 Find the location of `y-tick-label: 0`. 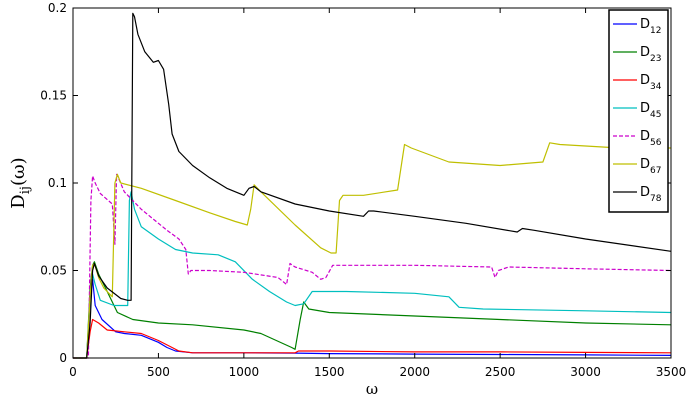

y-tick-label: 0 is located at coordinates (63, 358).